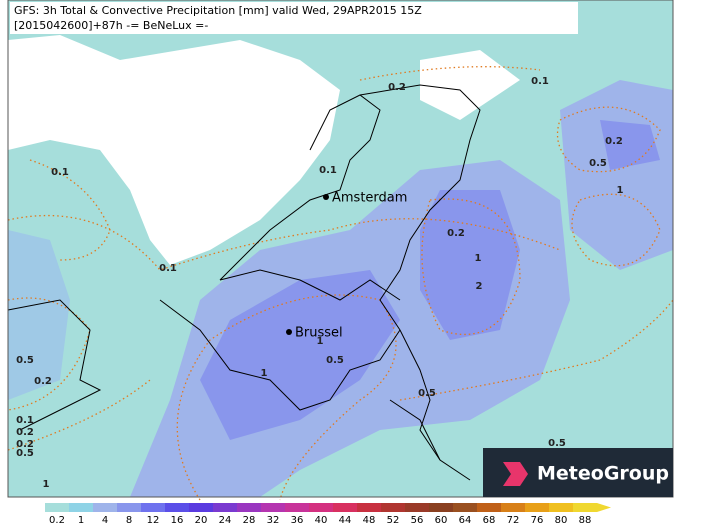 This screenshot has width=725, height=532. Describe the element at coordinates (249, 520) in the screenshot. I see `colorbar-label: 28` at that location.